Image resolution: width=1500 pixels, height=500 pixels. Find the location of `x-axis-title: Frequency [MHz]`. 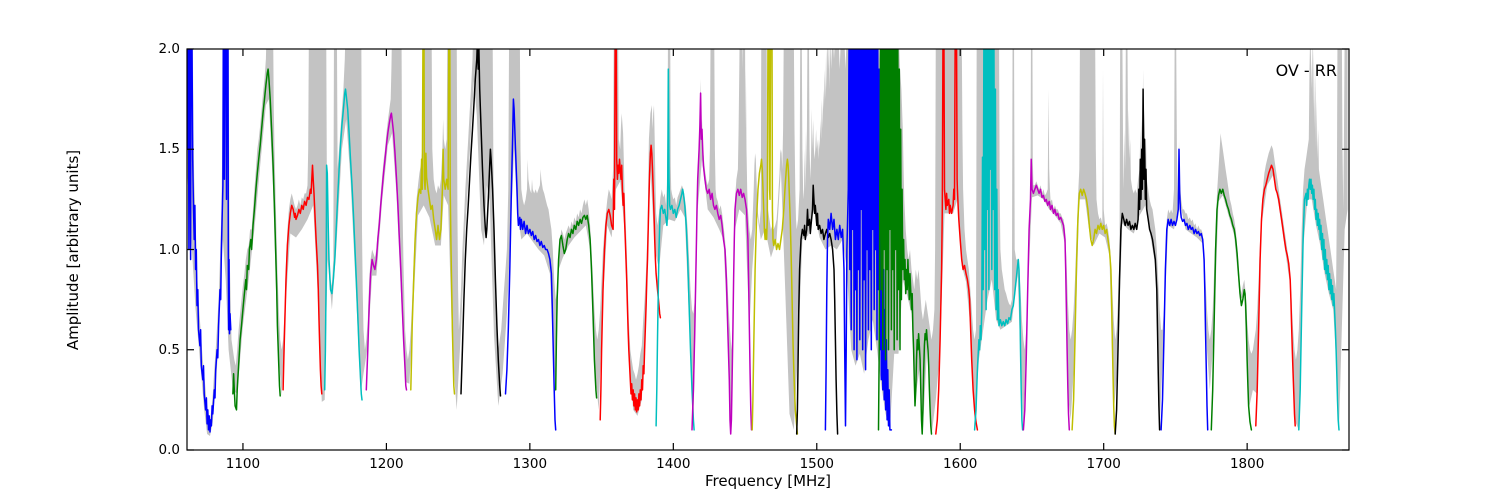

x-axis-title: Frequency [MHz] is located at coordinates (768, 481).